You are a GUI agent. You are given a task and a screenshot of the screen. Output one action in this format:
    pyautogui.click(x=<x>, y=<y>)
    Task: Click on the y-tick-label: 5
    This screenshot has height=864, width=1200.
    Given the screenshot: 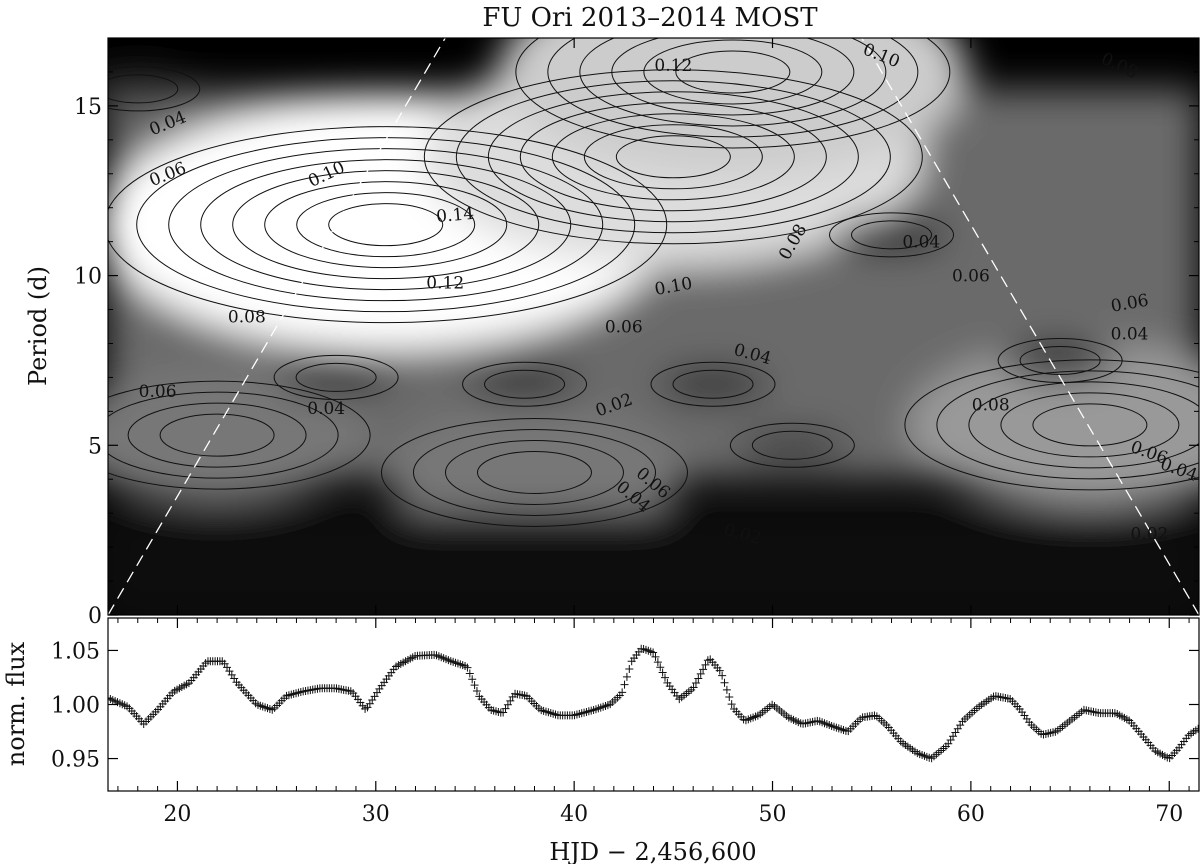 What is the action you would take?
    pyautogui.click(x=95, y=446)
    